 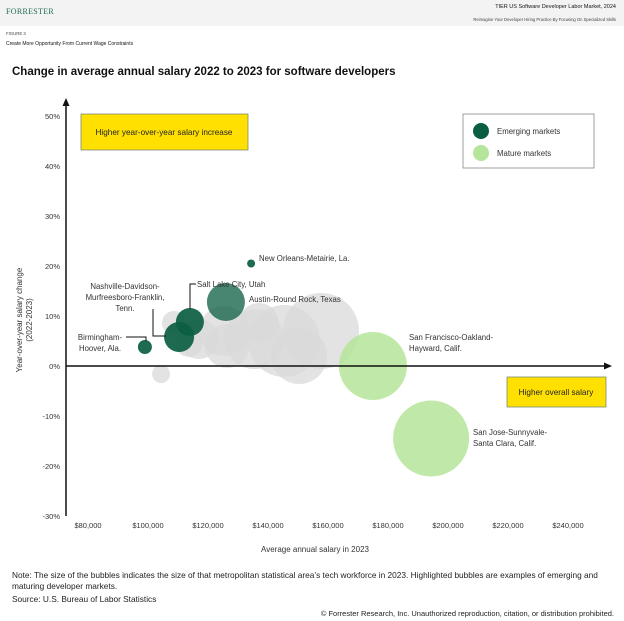 I want to click on y-tick-label: 30%, so click(x=52, y=216).